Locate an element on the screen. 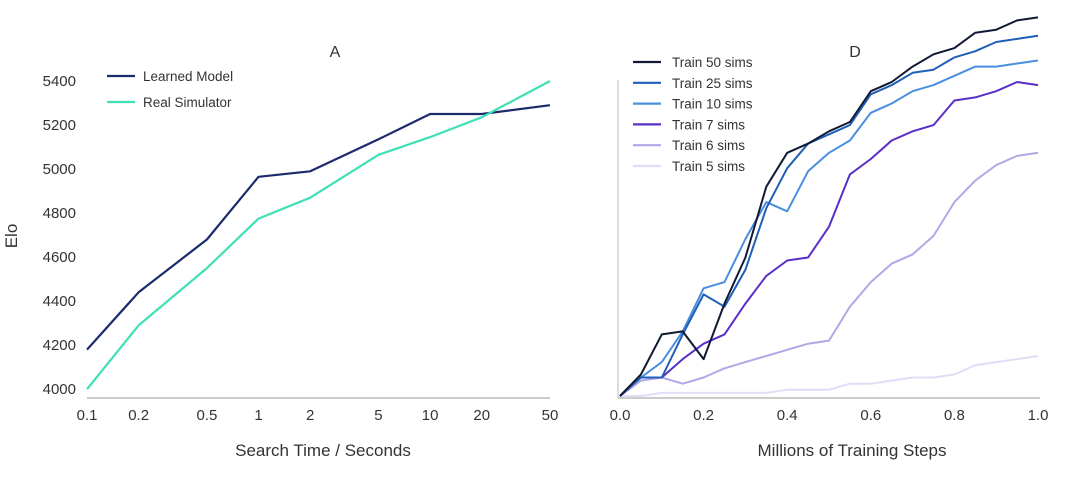 The height and width of the screenshot is (500, 1080). panel-a-y-axis-label: Elo is located at coordinates (11, 236).